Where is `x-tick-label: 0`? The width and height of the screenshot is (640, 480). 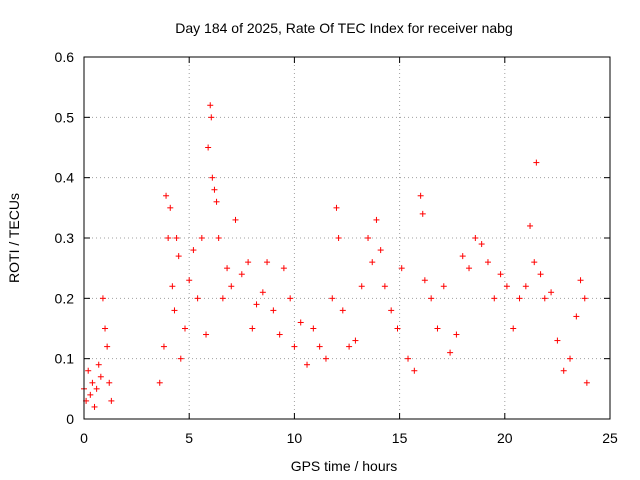
x-tick-label: 0 is located at coordinates (84, 438).